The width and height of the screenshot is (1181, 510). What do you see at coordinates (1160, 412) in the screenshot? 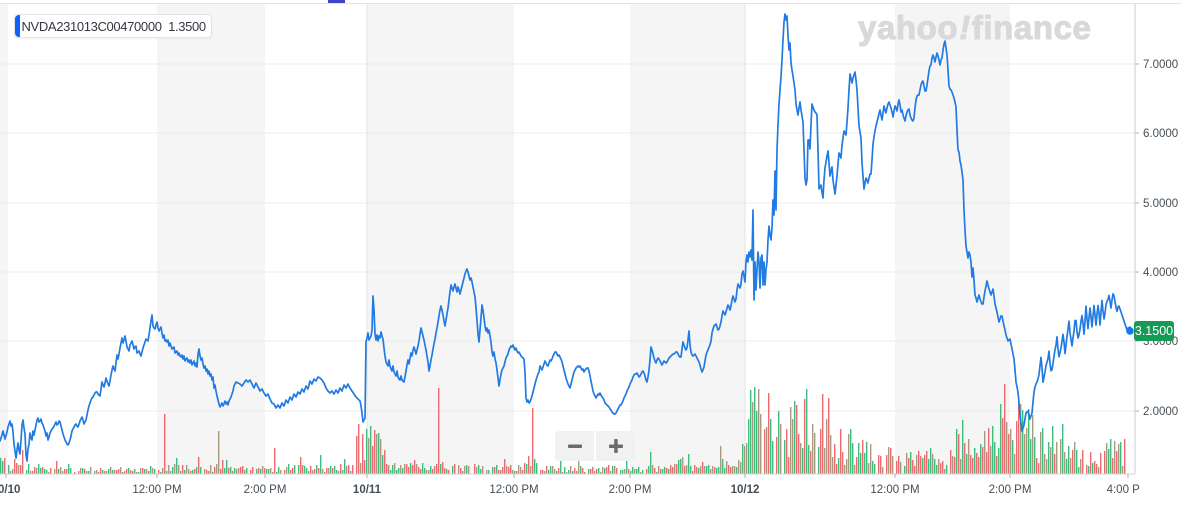
I see `svg-text: 2.0000` at bounding box center [1160, 412].